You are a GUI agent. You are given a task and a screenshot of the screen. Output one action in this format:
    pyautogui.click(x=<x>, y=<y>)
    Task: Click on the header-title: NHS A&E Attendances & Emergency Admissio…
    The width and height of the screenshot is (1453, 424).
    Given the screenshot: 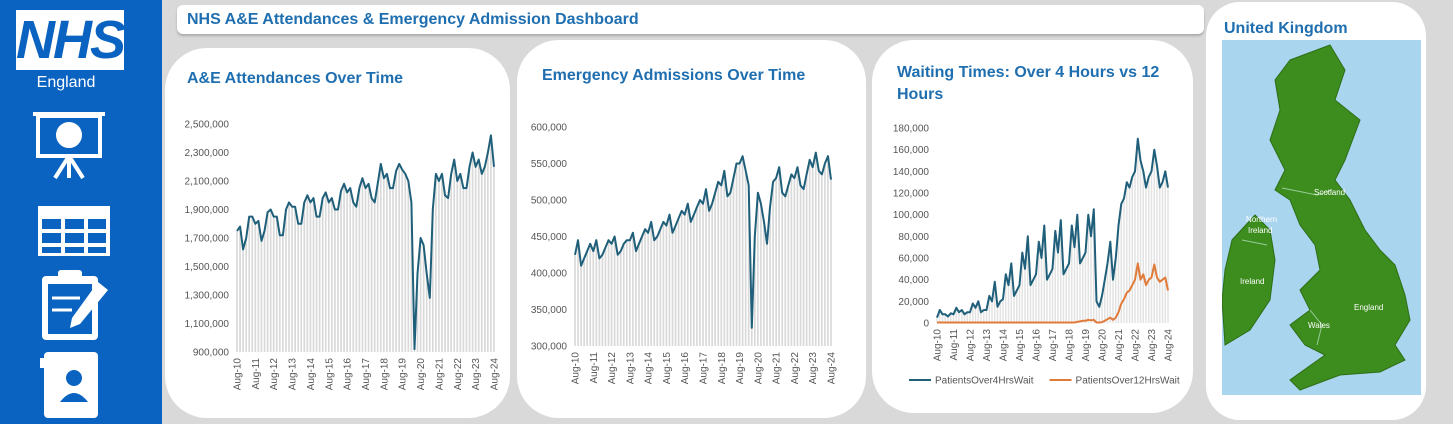 What is the action you would take?
    pyautogui.click(x=413, y=19)
    